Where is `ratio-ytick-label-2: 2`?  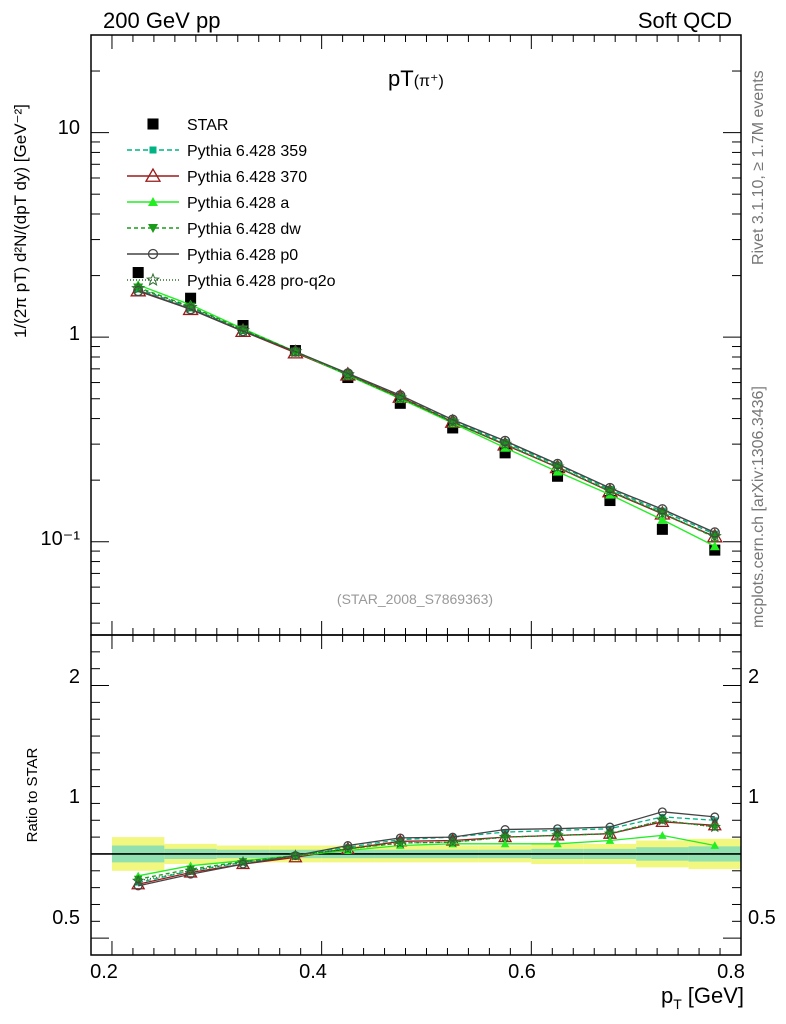
ratio-ytick-label-2: 2 is located at coordinates (74, 677).